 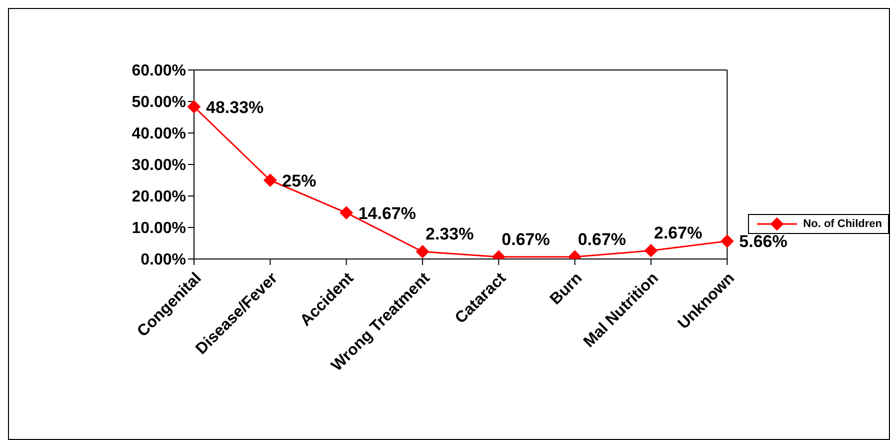 I want to click on data-label: 48.33%, so click(x=235, y=107).